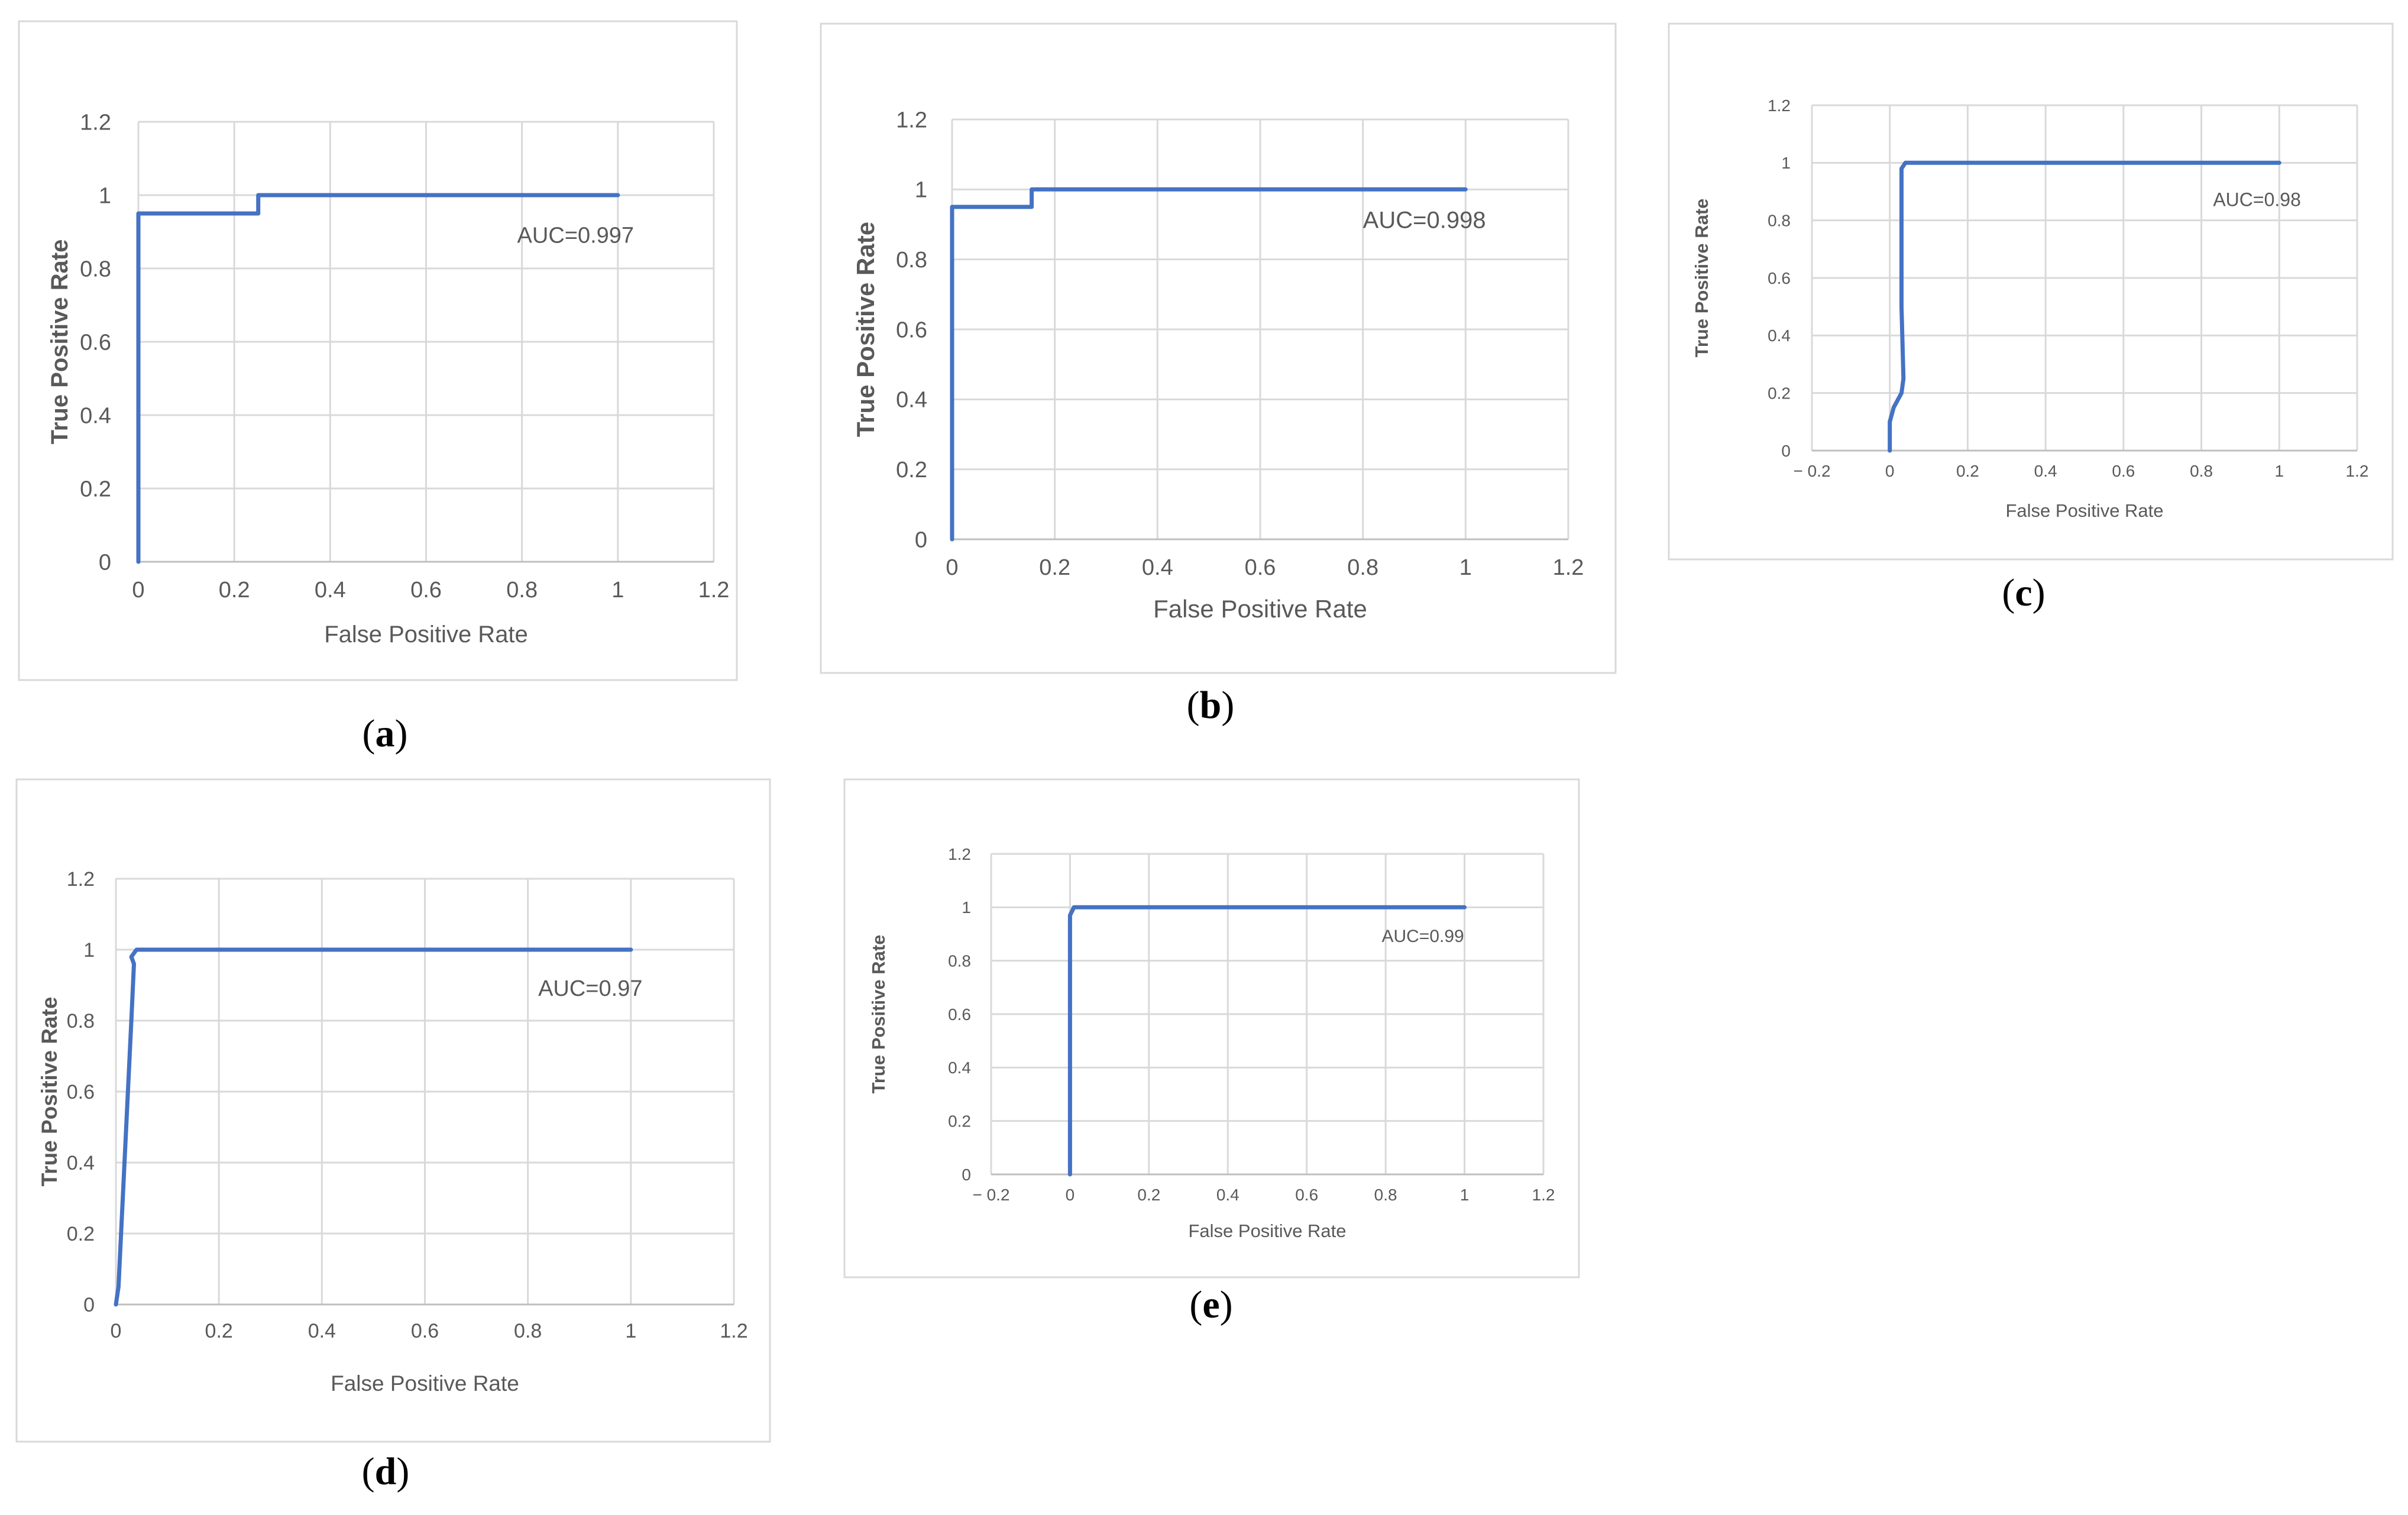 The height and width of the screenshot is (1515, 2408). What do you see at coordinates (1424, 220) in the screenshot?
I see `auc-annotation: AUC=0.998` at bounding box center [1424, 220].